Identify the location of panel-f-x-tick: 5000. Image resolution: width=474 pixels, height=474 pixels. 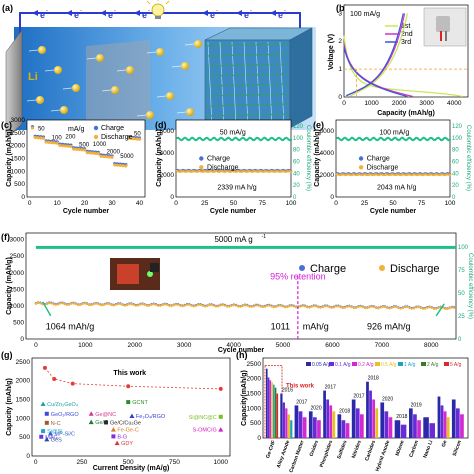
(283, 345).